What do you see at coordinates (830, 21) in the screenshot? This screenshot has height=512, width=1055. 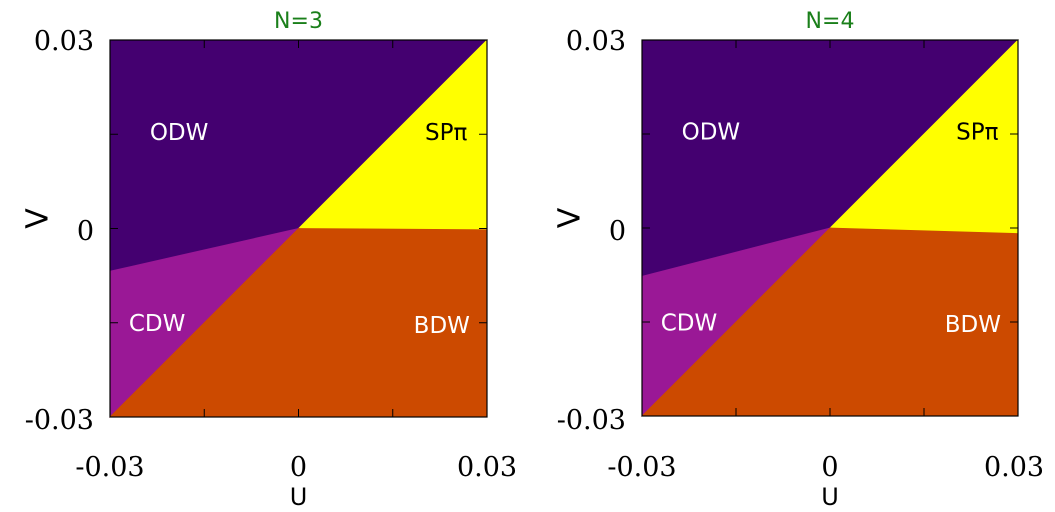 I see `chart-title: N=4` at bounding box center [830, 21].